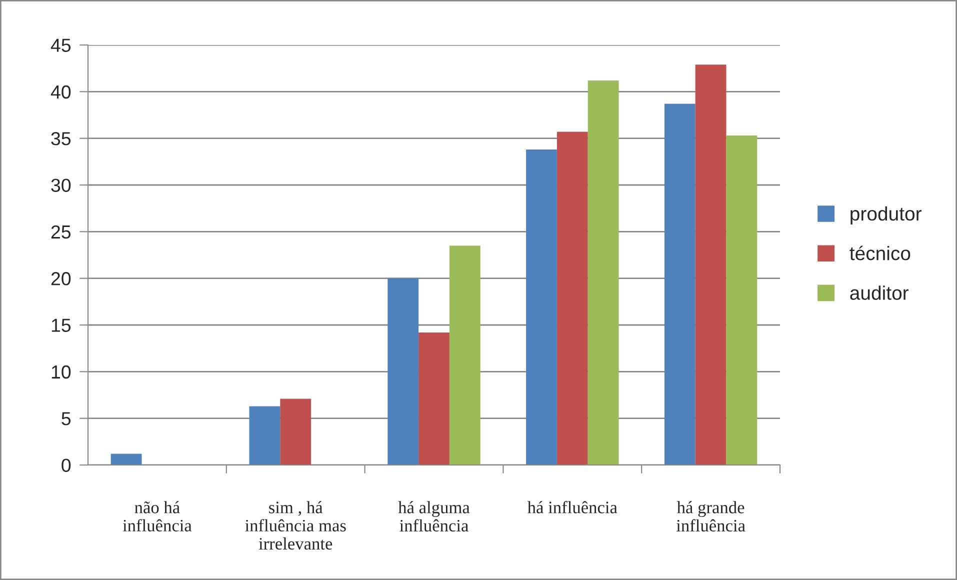  I want to click on x-tick-label: há alguma influência, so click(434, 516).